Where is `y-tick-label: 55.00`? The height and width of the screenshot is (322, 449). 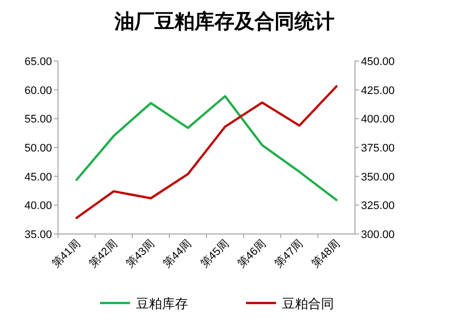 y-tick-label: 55.00 is located at coordinates (38, 120).